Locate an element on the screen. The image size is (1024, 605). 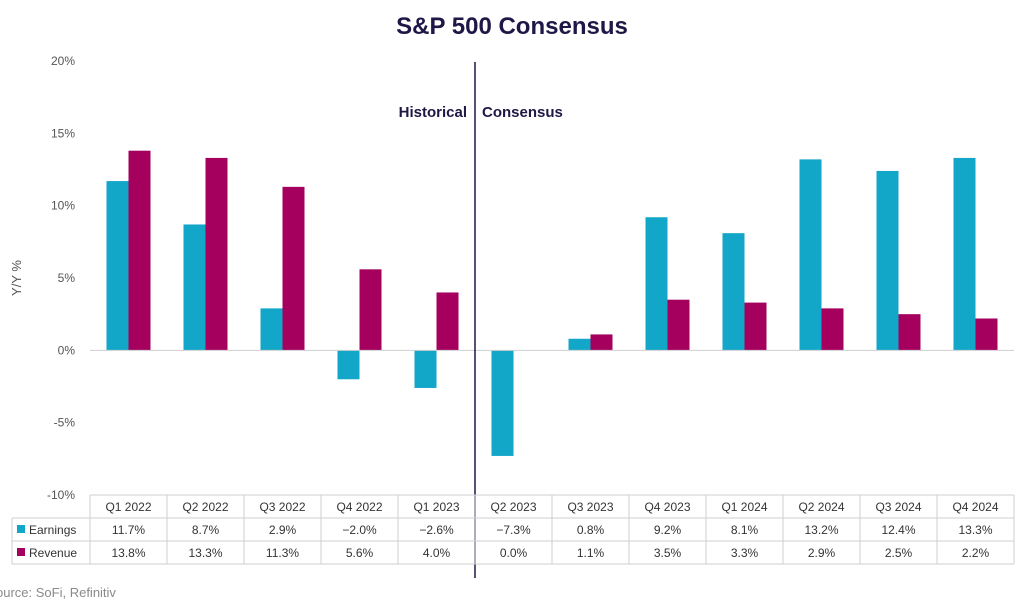
data-label-earnings: 0.8% is located at coordinates (591, 530).